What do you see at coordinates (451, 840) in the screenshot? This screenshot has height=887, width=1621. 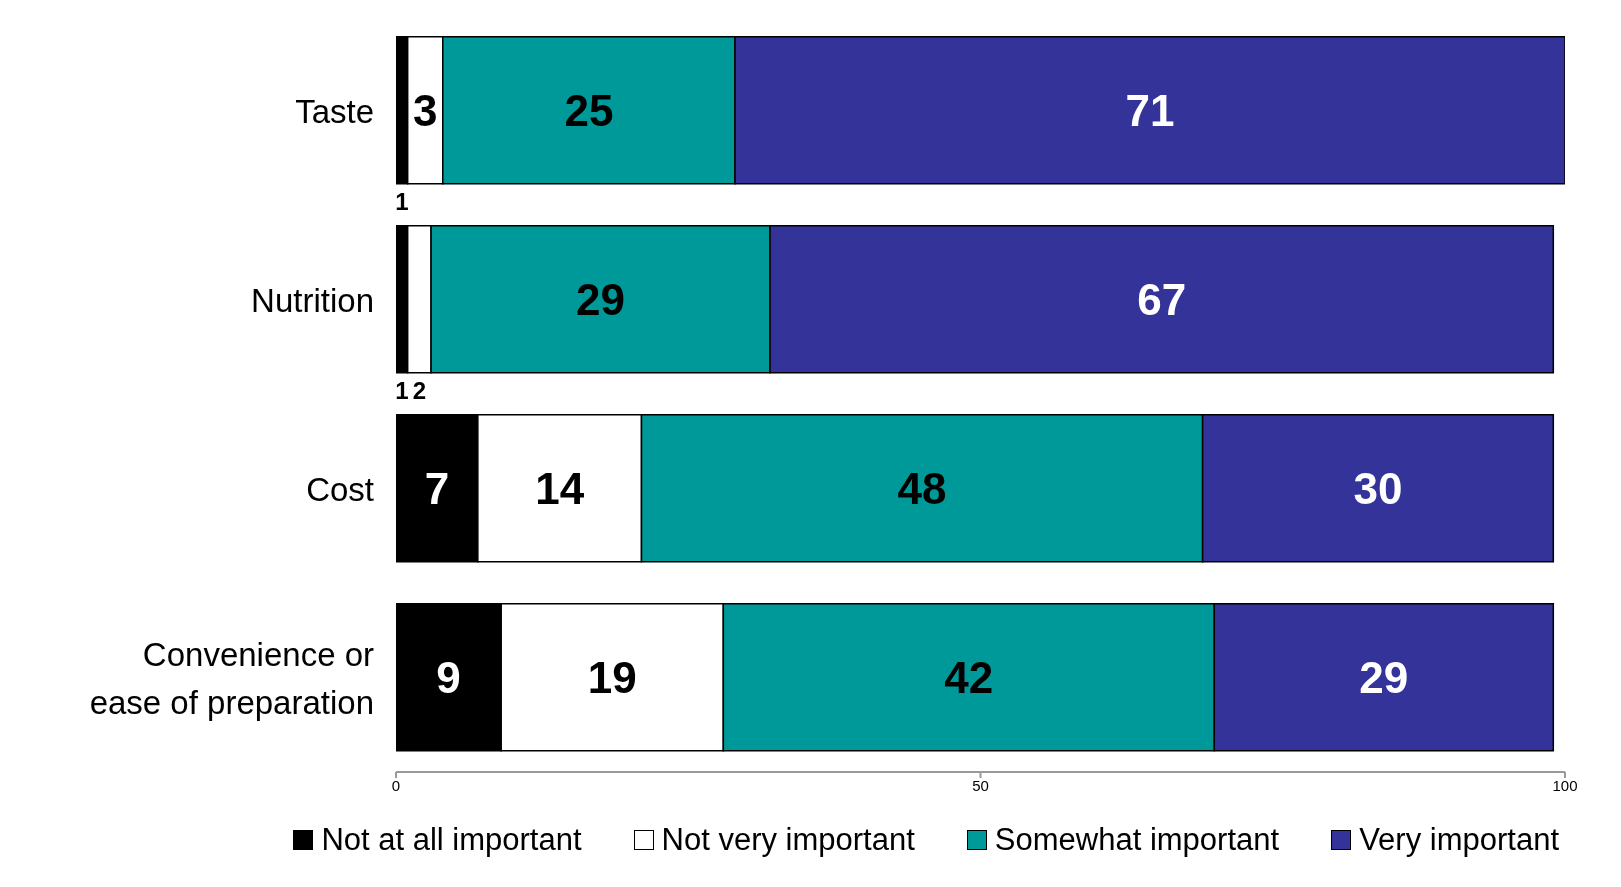 I see `legend-label: Not at all important` at bounding box center [451, 840].